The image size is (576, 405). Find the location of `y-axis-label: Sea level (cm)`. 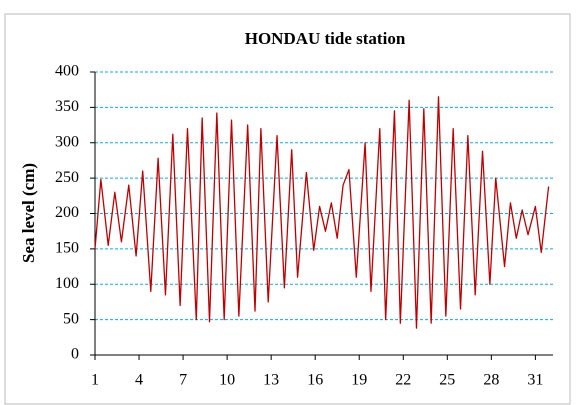

y-axis-label: Sea level (cm) is located at coordinates (28, 213).